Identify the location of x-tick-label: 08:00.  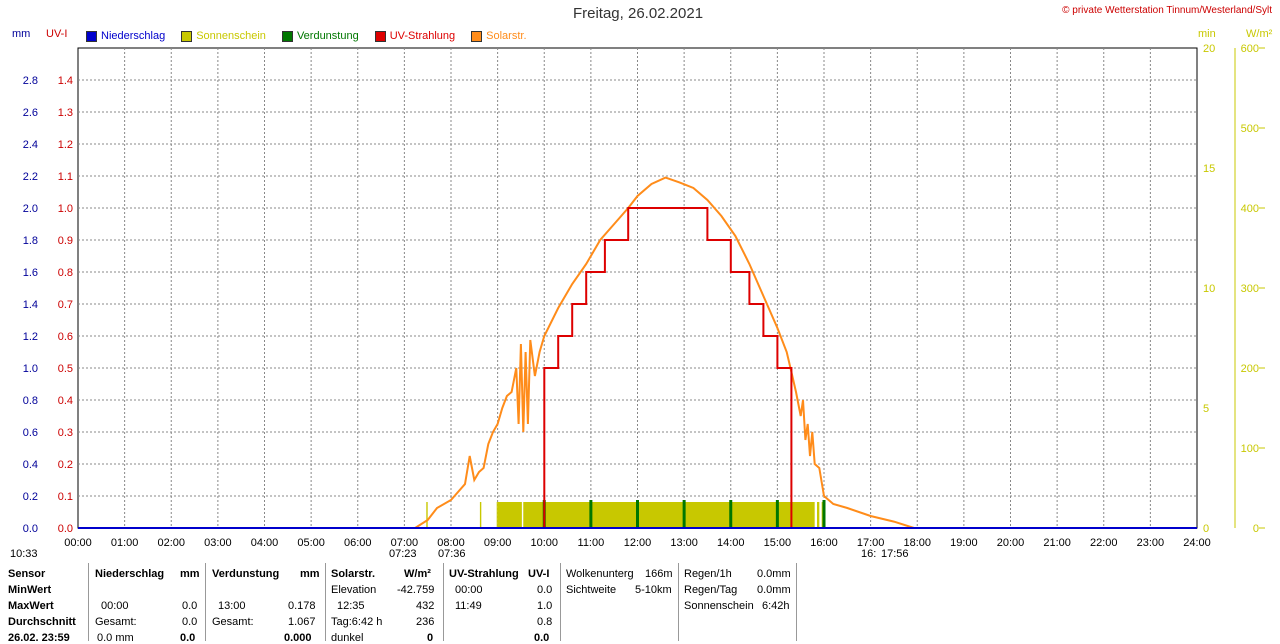
(451, 543).